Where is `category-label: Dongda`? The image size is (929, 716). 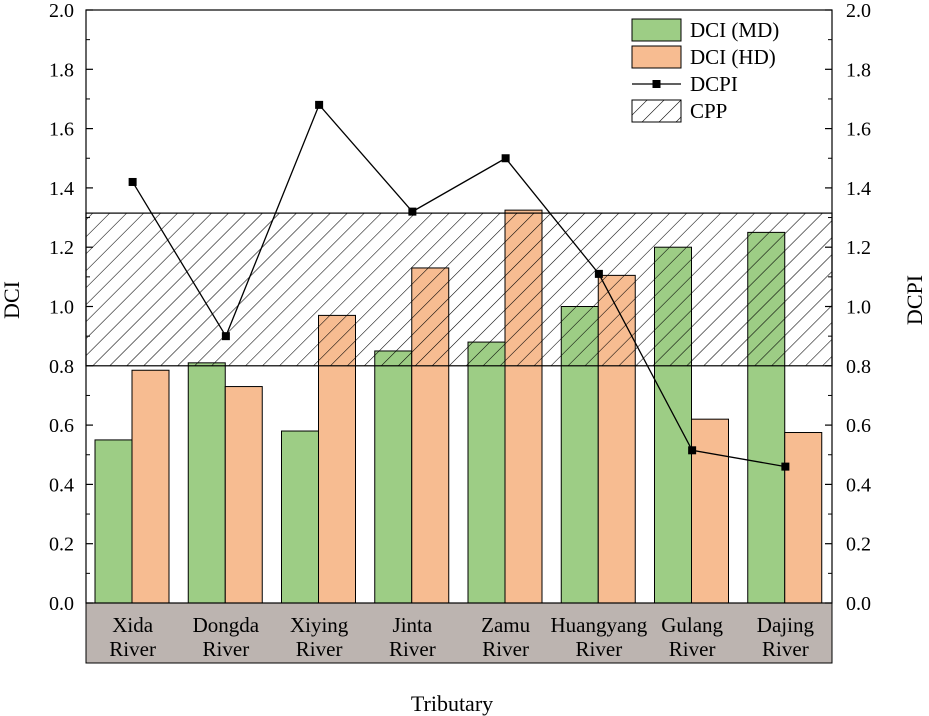 category-label: Dongda is located at coordinates (226, 625).